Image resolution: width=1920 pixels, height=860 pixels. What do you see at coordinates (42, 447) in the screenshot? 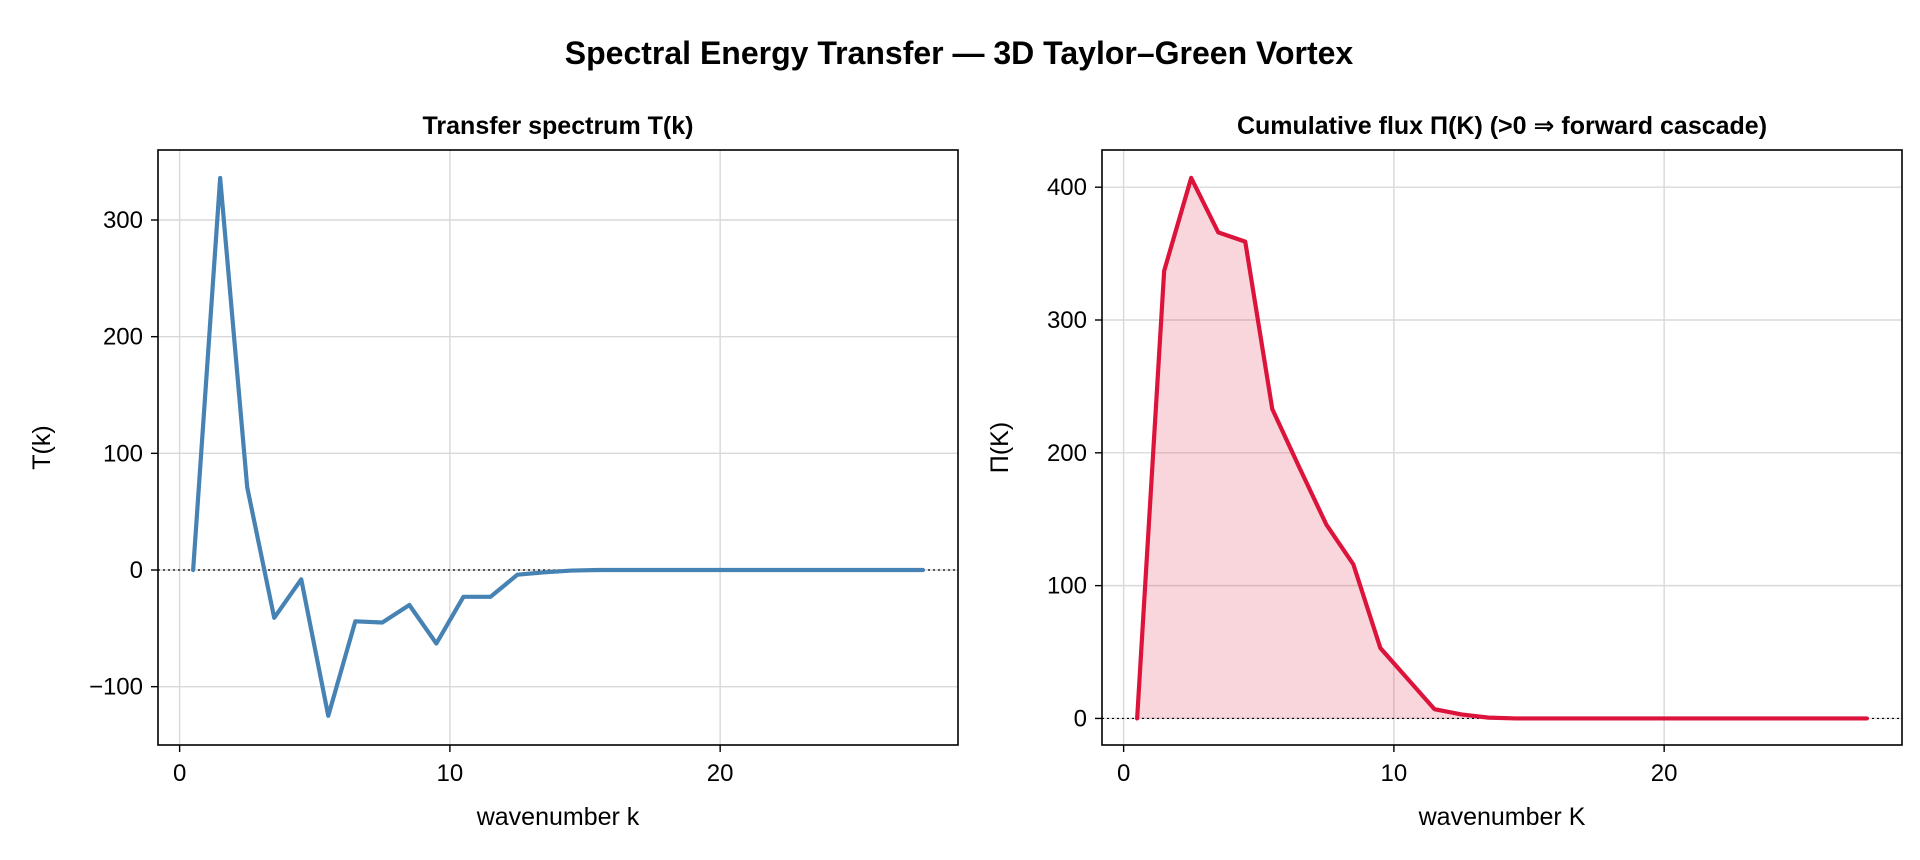
I see `y-axis-label: T(k)` at bounding box center [42, 447].